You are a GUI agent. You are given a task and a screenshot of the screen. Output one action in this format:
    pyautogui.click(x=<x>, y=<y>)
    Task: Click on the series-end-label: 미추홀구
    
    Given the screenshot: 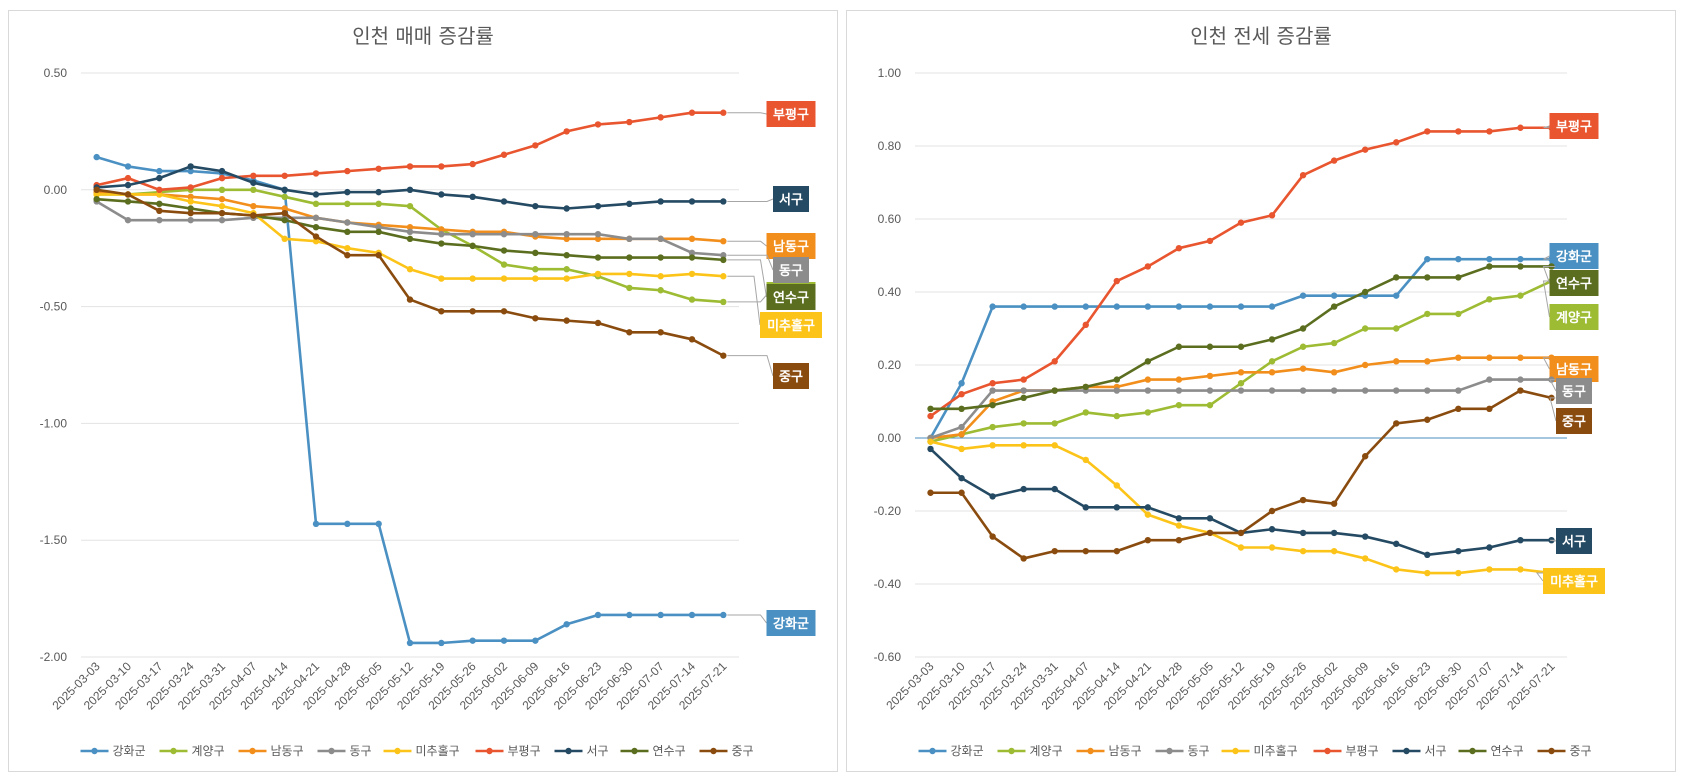 What is the action you would take?
    pyautogui.click(x=791, y=326)
    